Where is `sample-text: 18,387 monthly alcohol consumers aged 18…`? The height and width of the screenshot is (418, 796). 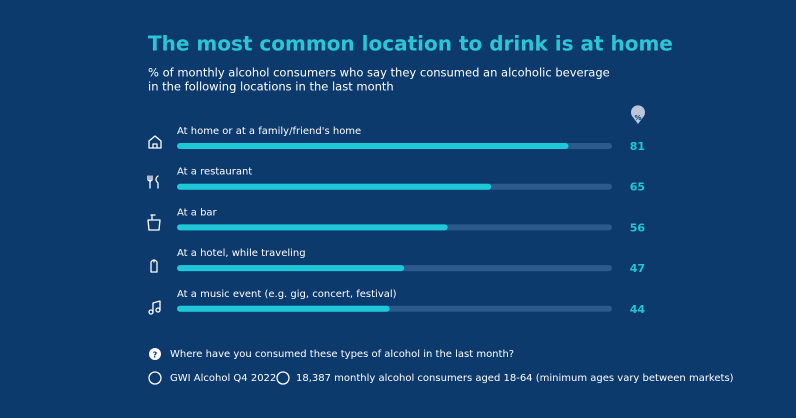 sample-text: 18,387 monthly alcohol consumers aged 18… is located at coordinates (515, 378).